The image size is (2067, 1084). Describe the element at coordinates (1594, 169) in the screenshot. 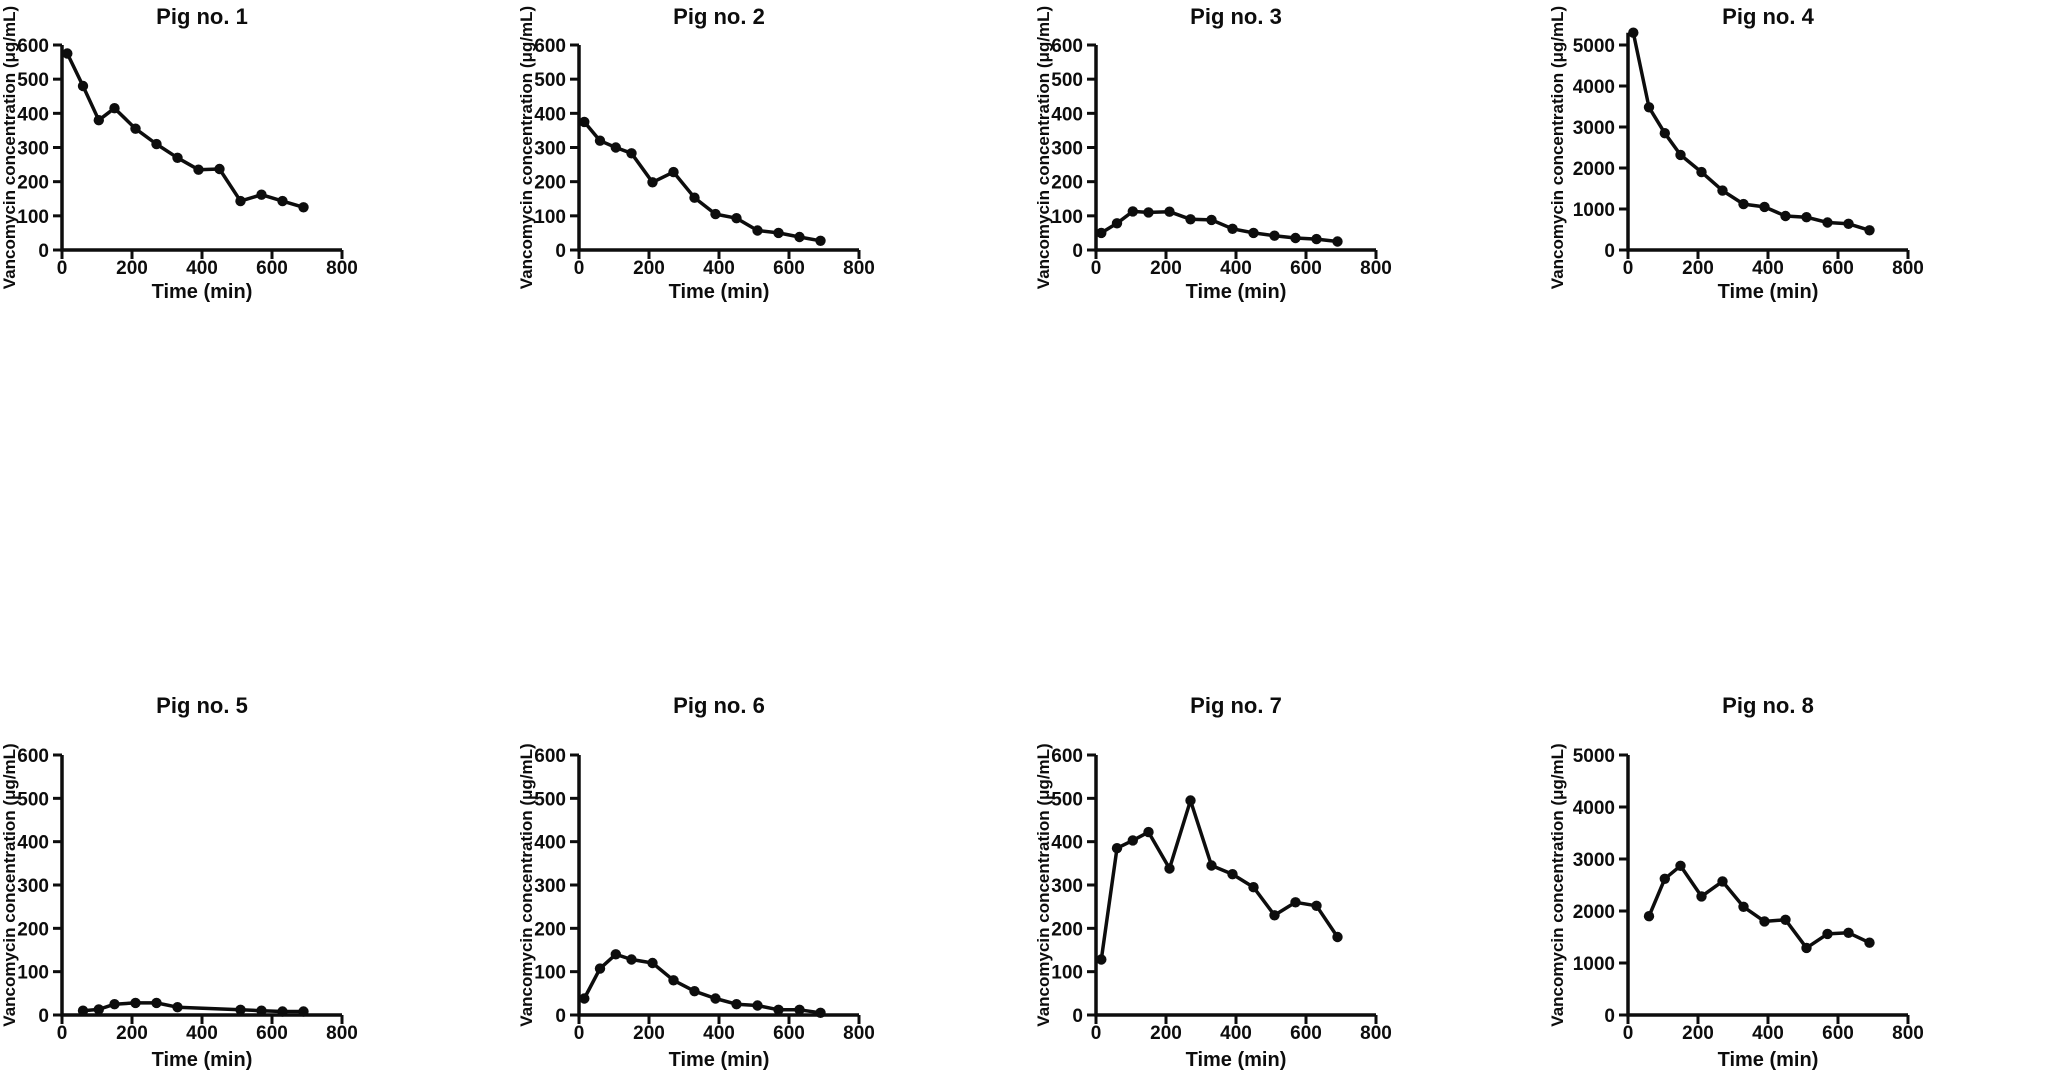

I see `y-tick-label: 2000` at that location.